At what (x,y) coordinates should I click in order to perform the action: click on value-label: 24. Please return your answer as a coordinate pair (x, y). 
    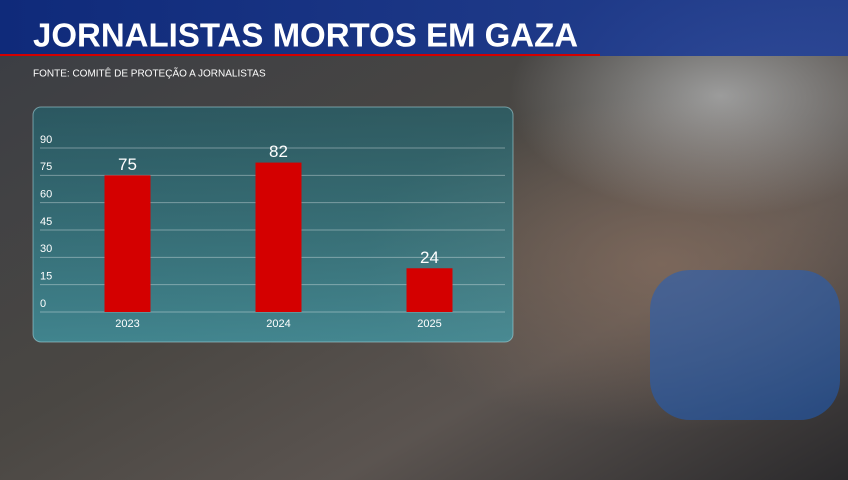
    Looking at the image, I should click on (429, 257).